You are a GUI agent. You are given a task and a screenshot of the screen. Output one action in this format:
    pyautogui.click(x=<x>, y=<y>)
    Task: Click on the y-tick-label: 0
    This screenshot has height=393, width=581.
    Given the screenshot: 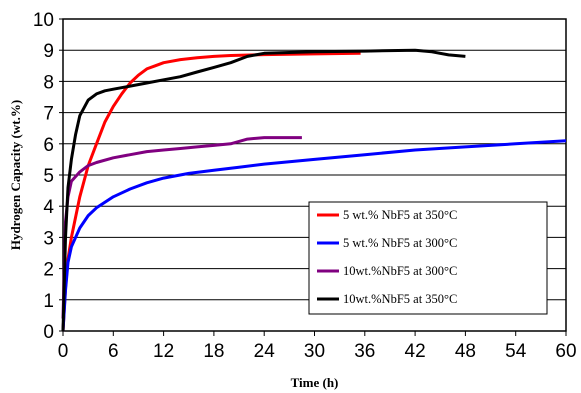 What is the action you would take?
    pyautogui.click(x=48, y=332)
    